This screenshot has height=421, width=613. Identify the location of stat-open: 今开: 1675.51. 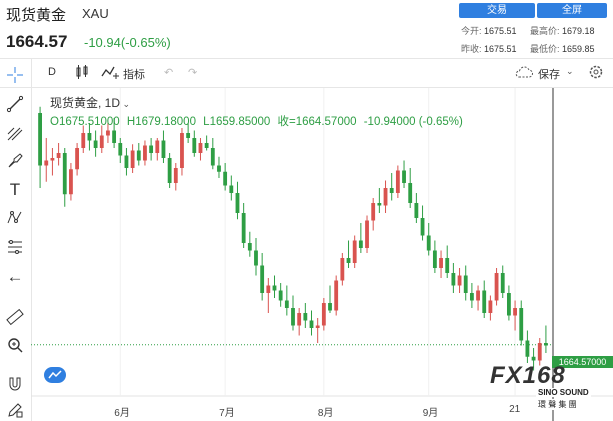
(489, 31).